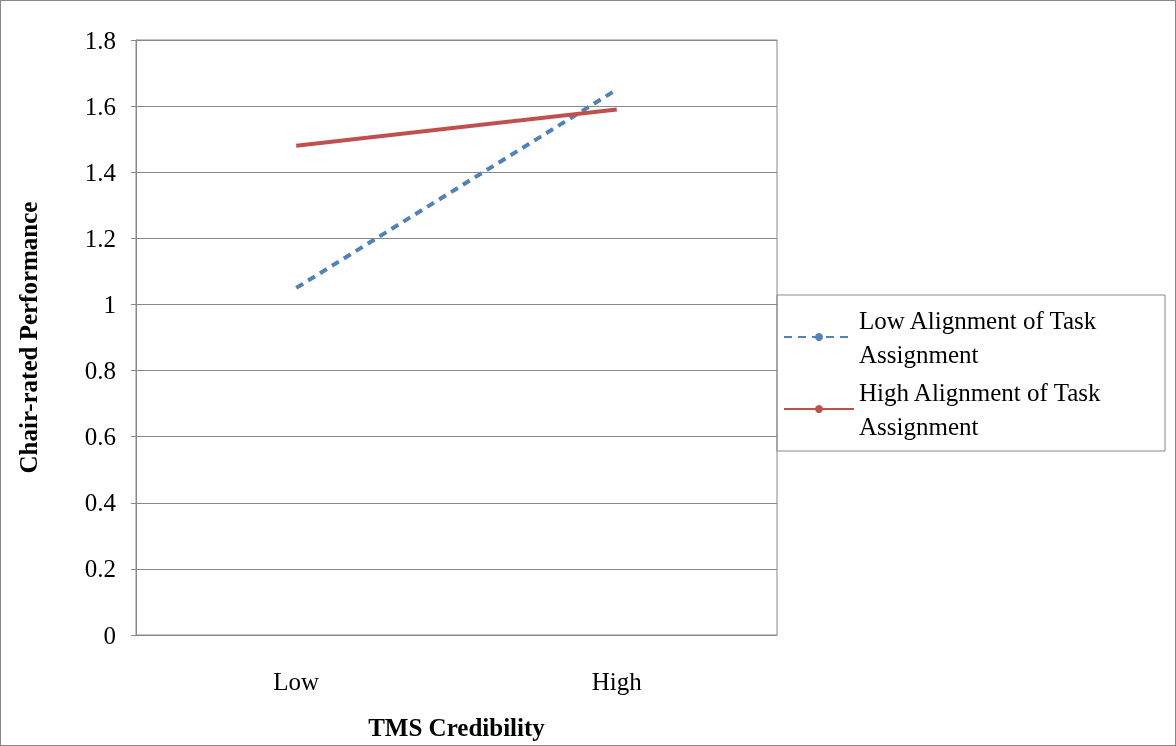 Image resolution: width=1176 pixels, height=746 pixels. What do you see at coordinates (109, 635) in the screenshot?
I see `y-tick-label: 0` at bounding box center [109, 635].